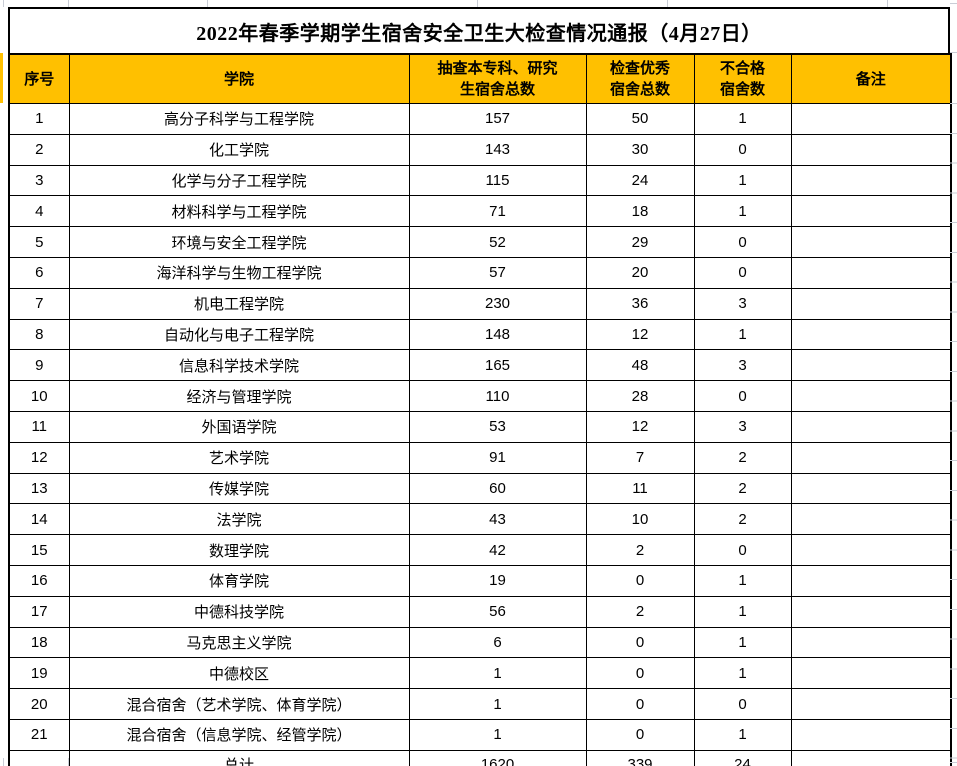 The height and width of the screenshot is (766, 957). What do you see at coordinates (239, 119) in the screenshot?
I see `cell-college: 高分子科学与工程学院` at bounding box center [239, 119].